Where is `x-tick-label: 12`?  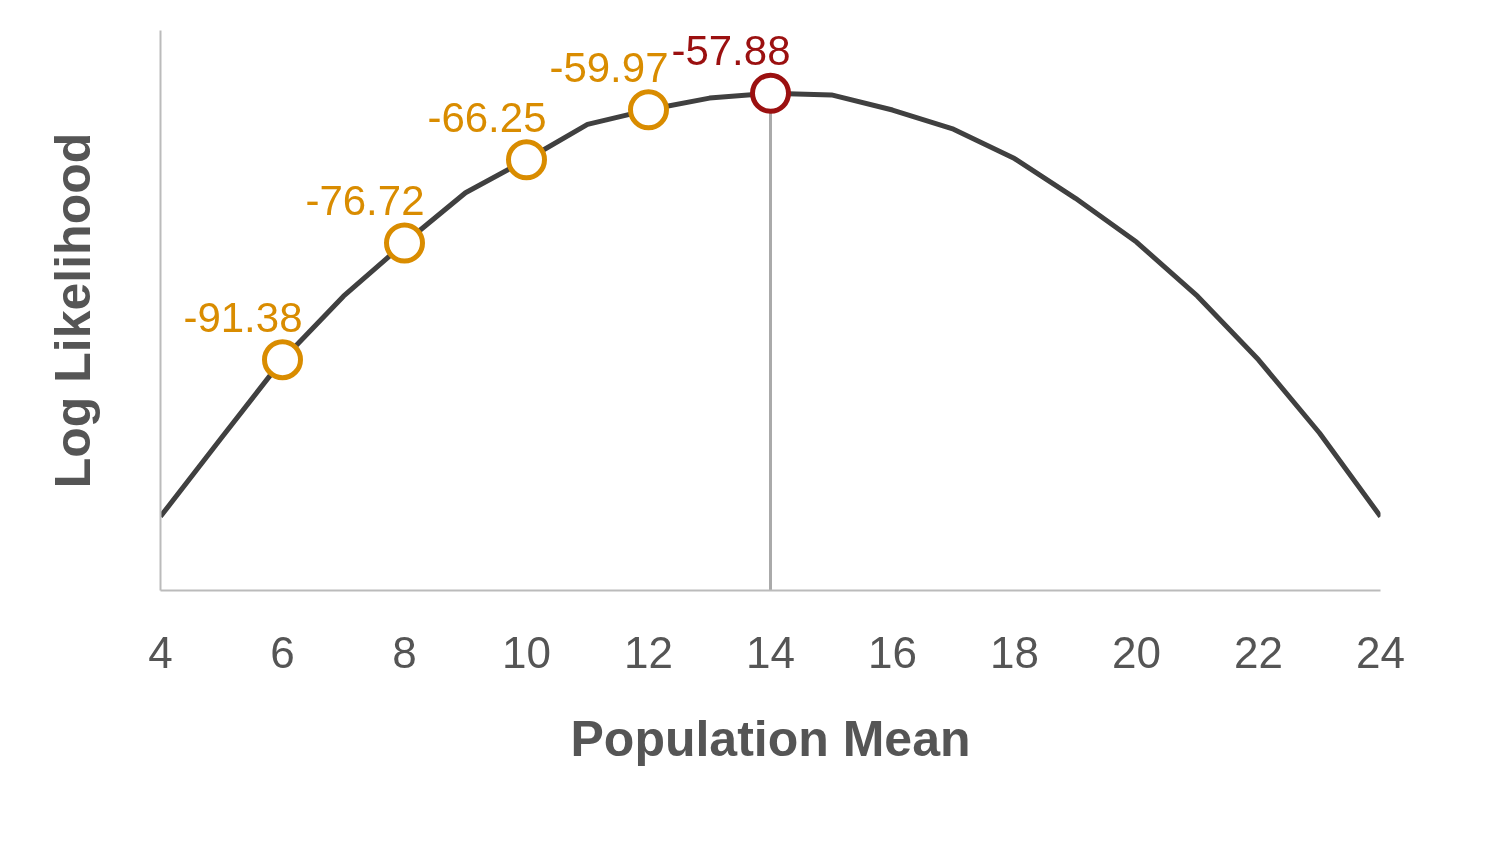 x-tick-label: 12 is located at coordinates (648, 652).